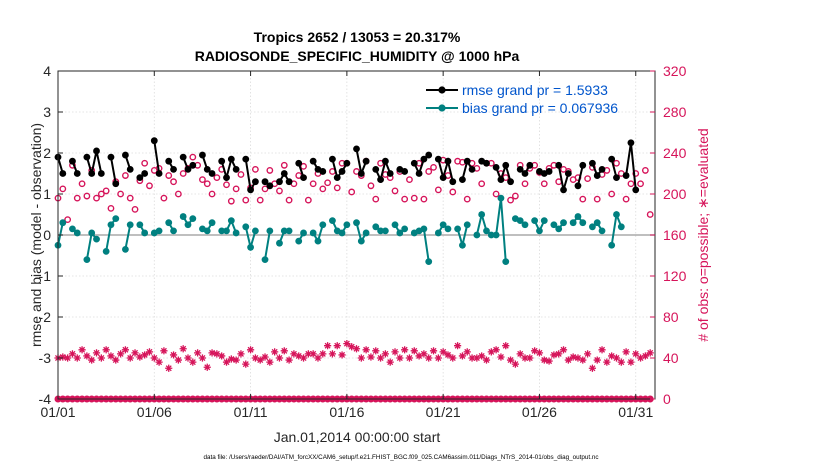 Image resolution: width=830 pixels, height=470 pixels. I want to click on x-axis-label: Jan.01,2014 00:00:00 start, so click(357, 437).